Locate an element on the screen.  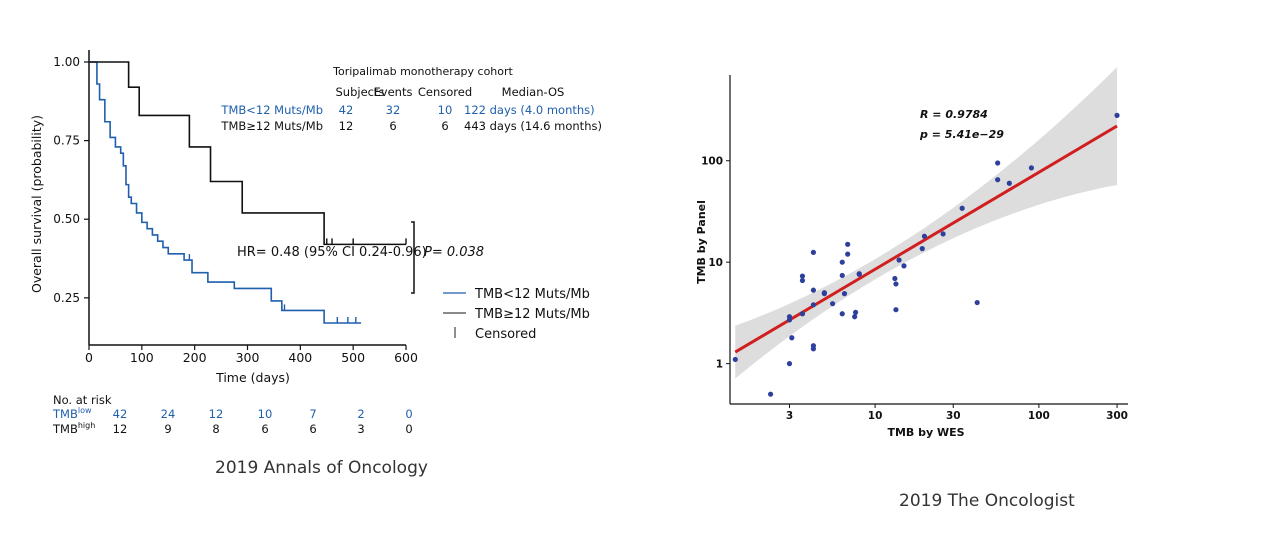
km-y-tick-label: 0.25 is located at coordinates (66, 298).